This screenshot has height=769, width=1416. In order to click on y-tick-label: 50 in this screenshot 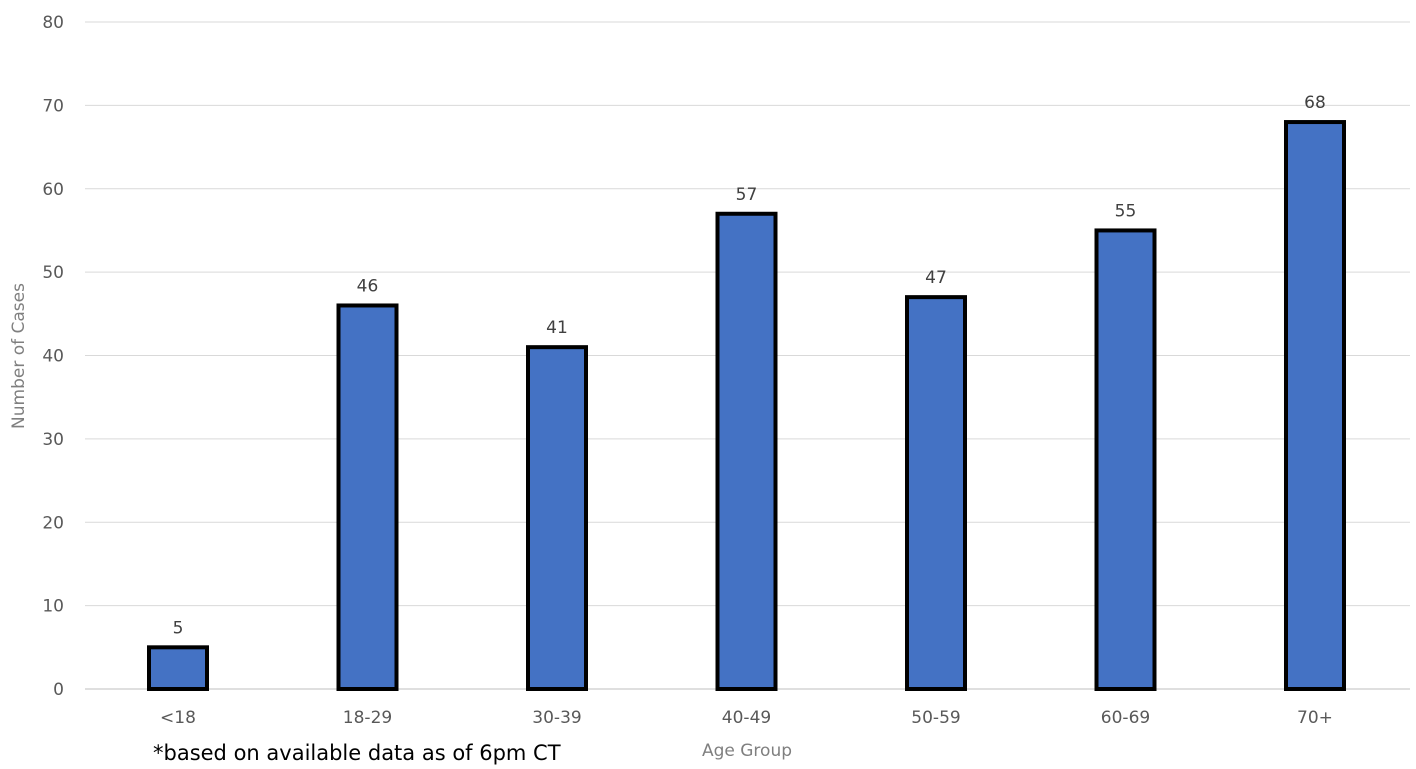, I will do `click(53, 273)`.